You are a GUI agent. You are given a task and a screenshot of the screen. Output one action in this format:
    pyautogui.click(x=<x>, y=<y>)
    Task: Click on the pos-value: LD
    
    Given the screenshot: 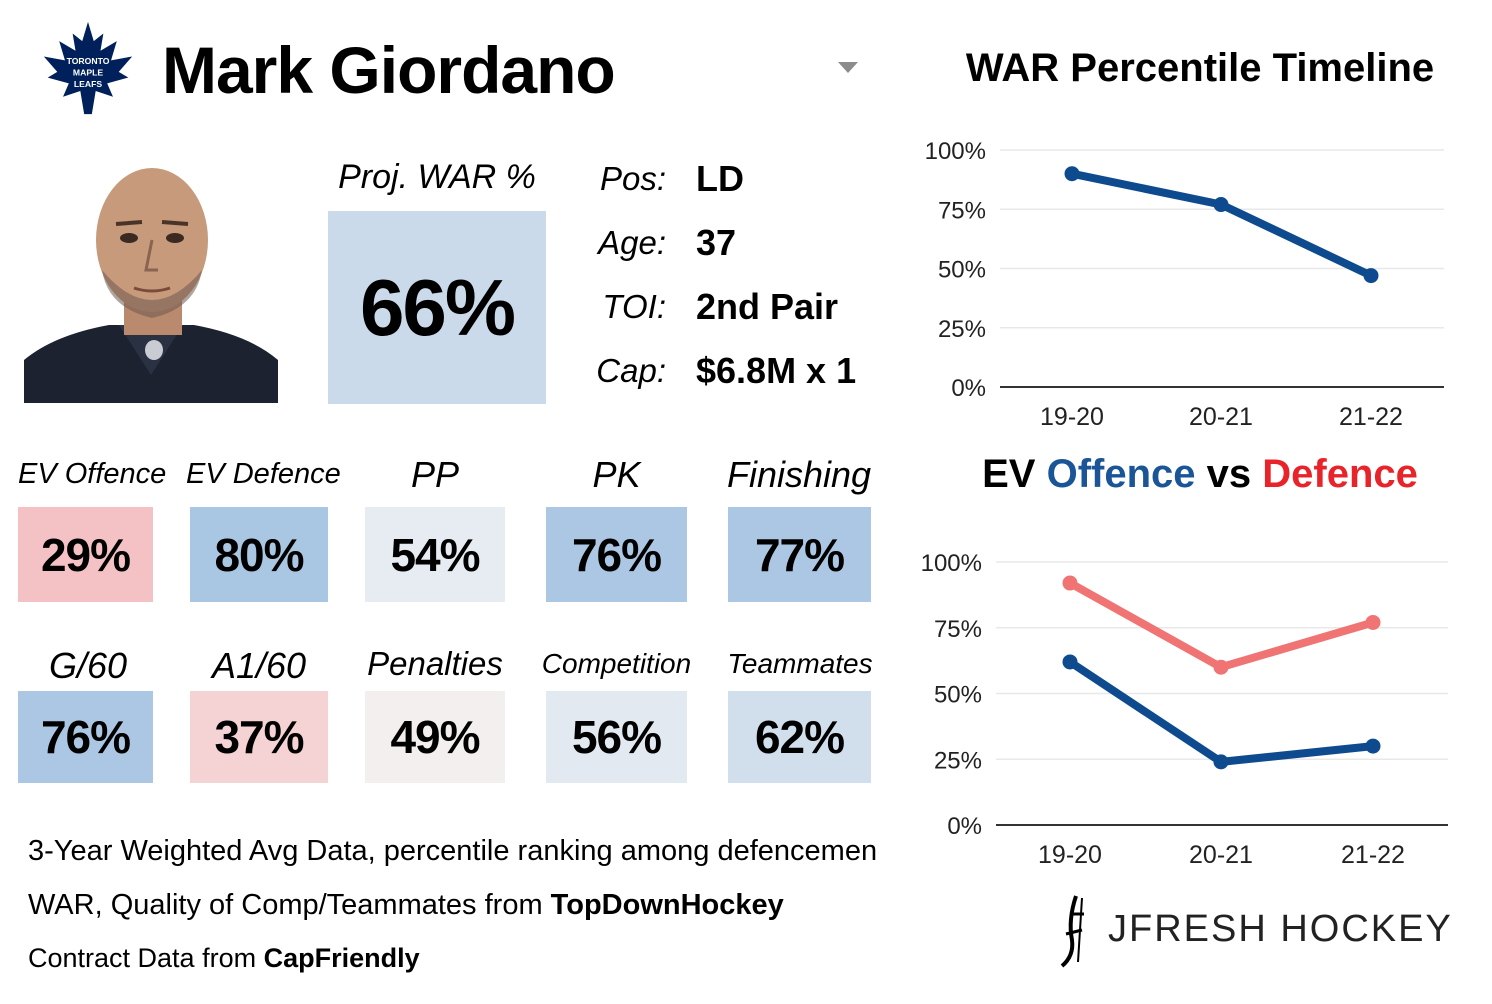 What is the action you would take?
    pyautogui.click(x=720, y=178)
    